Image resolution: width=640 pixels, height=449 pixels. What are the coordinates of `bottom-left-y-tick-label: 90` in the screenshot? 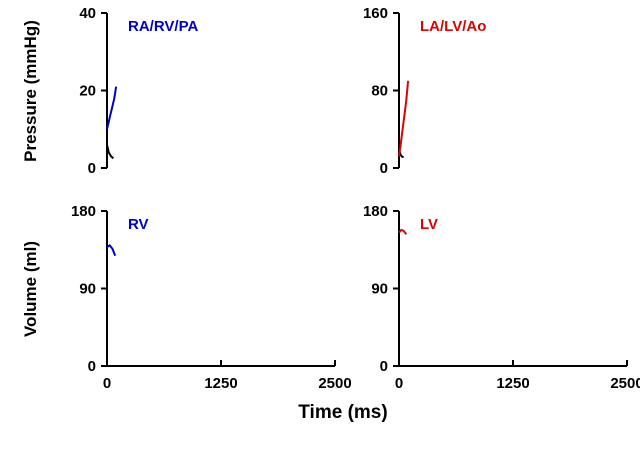 It's located at (87, 289).